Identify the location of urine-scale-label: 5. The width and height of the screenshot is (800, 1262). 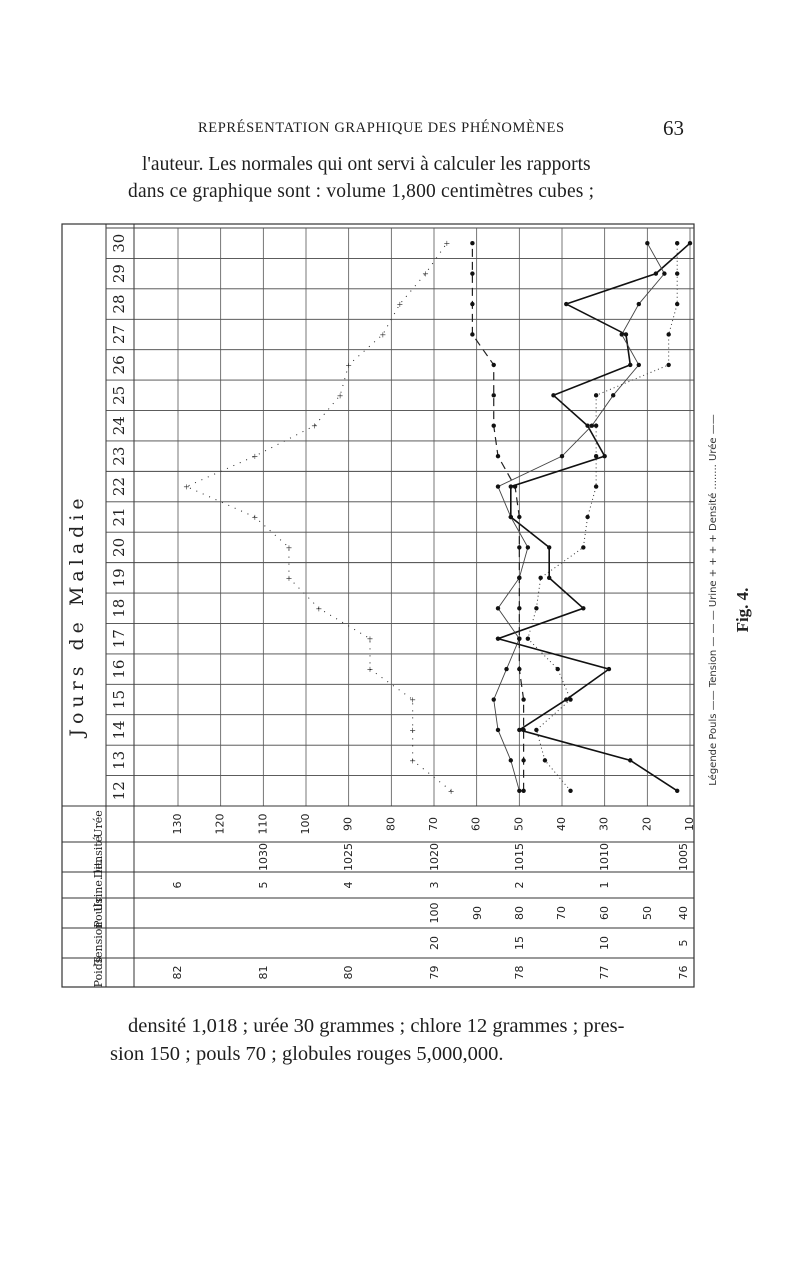
(263, 885).